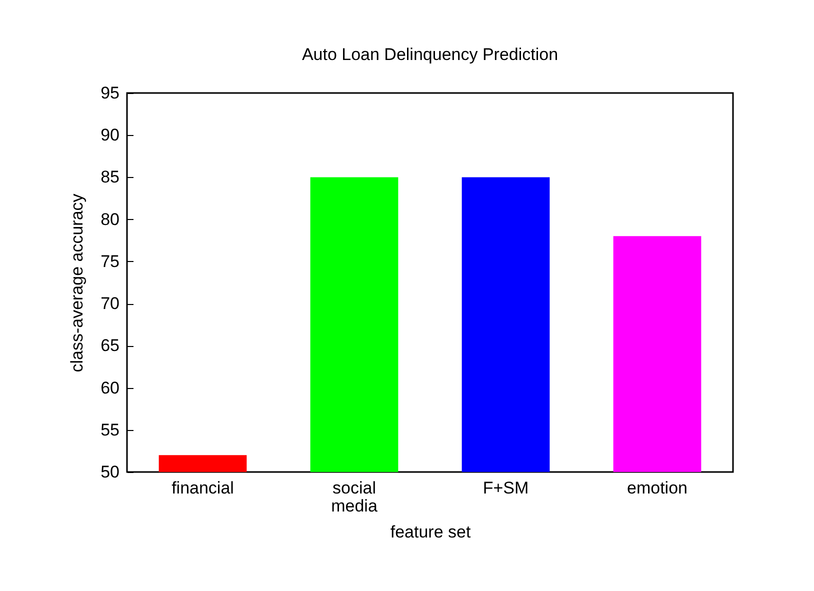 This screenshot has width=814, height=591. What do you see at coordinates (110, 304) in the screenshot?
I see `y-tick-label: 70` at bounding box center [110, 304].